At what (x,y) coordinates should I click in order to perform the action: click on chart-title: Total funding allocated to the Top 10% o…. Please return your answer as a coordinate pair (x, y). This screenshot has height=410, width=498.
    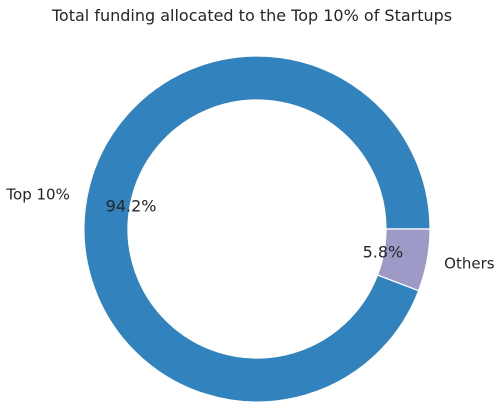
    Looking at the image, I should click on (251, 15).